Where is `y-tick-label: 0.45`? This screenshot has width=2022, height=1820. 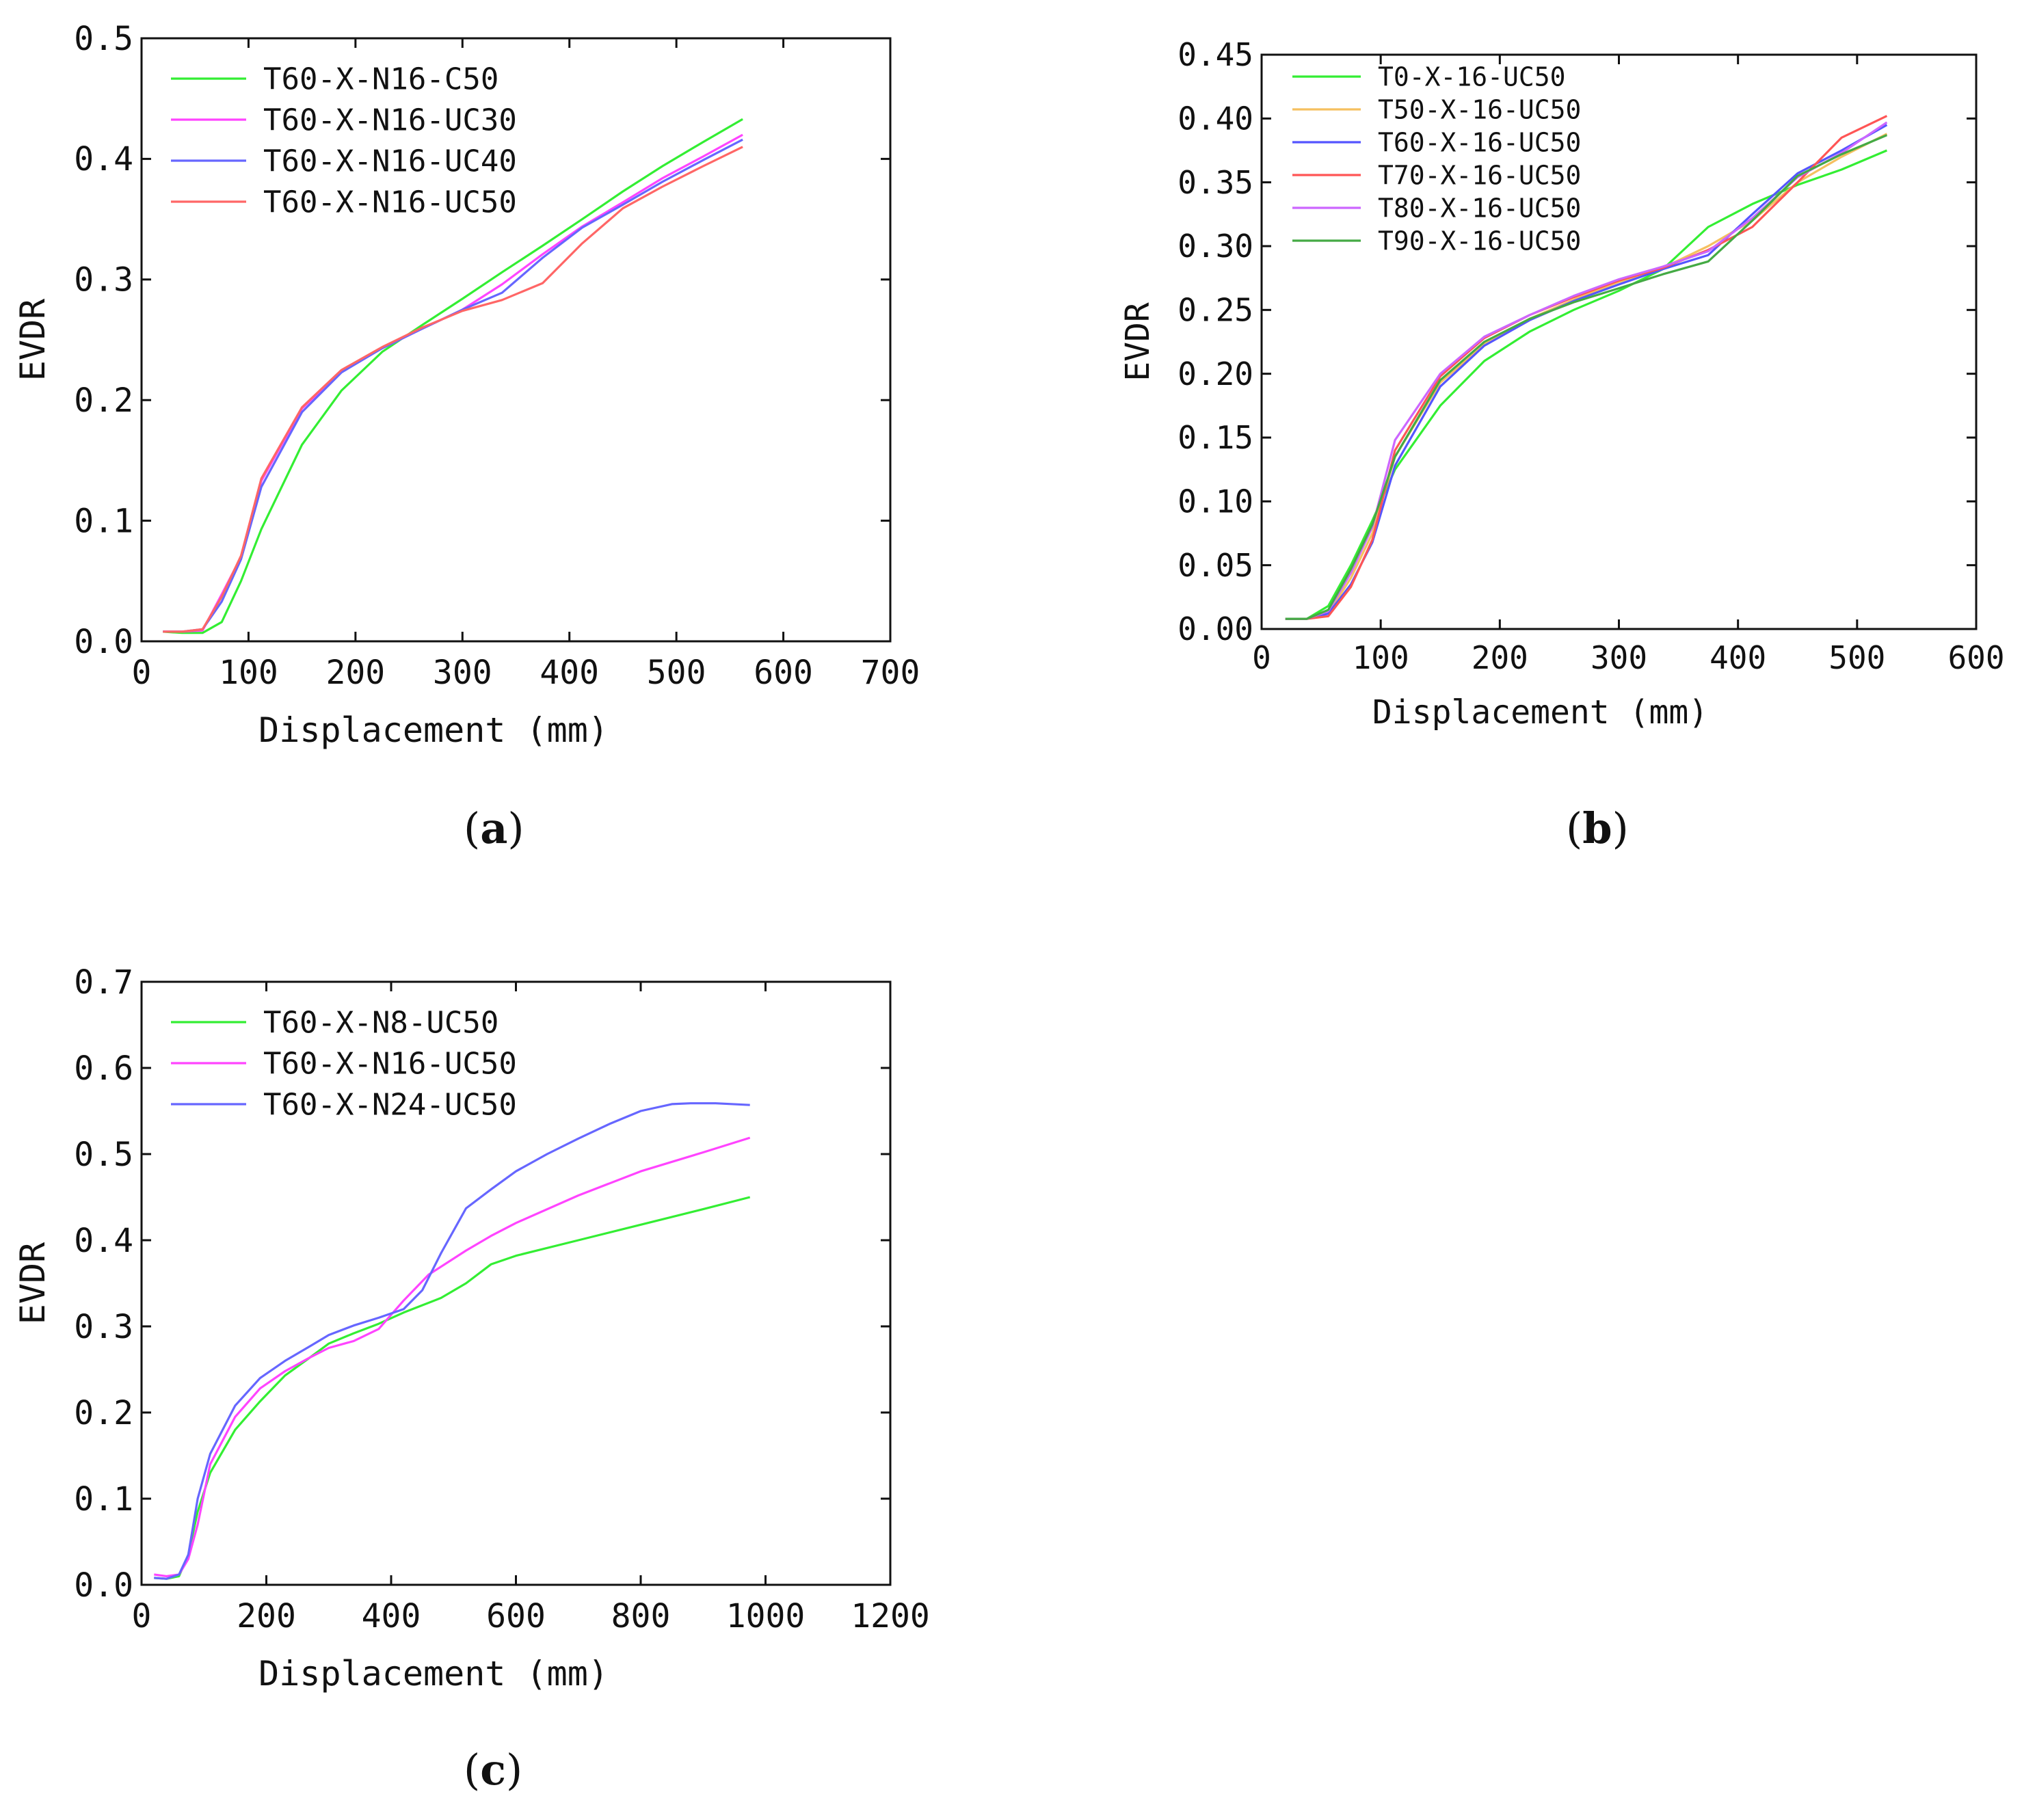
y-tick-label: 0.45 is located at coordinates (1215, 54).